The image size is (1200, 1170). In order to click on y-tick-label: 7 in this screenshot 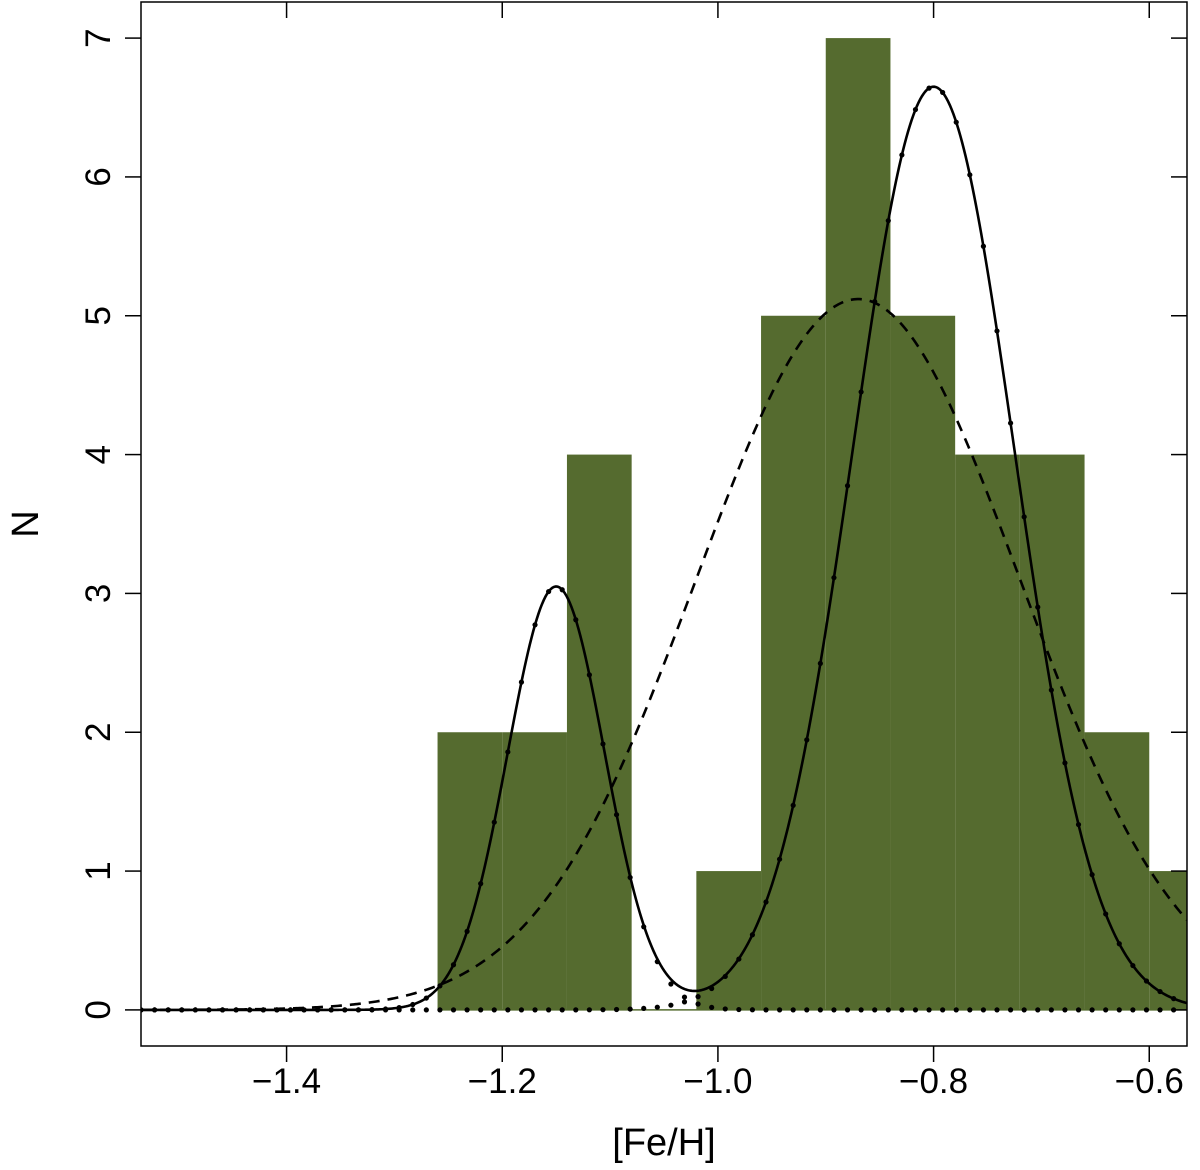, I will do `click(98, 37)`.